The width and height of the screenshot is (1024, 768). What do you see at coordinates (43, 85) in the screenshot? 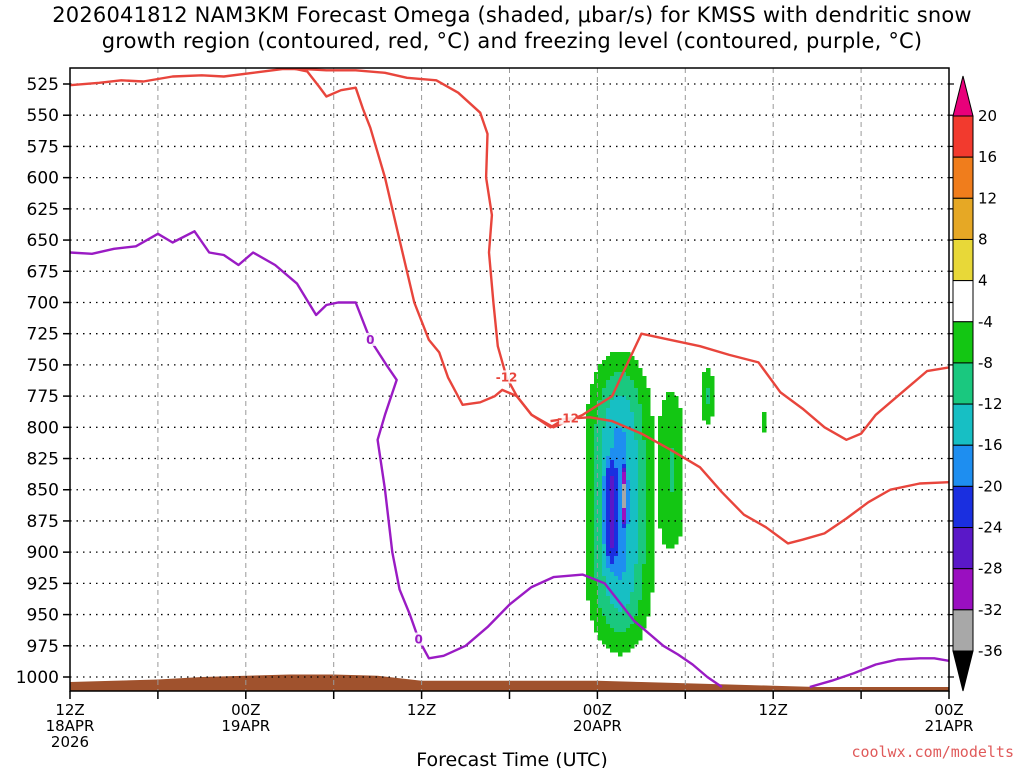
I see `y-tick-label: 525` at bounding box center [43, 85].